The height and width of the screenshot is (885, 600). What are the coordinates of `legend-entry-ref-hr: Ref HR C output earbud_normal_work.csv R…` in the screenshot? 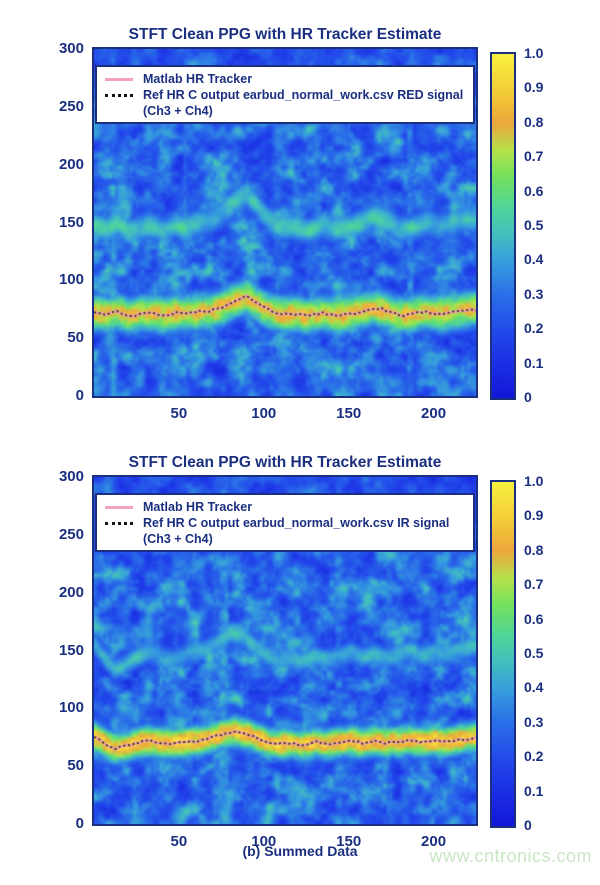 It's located at (285, 95).